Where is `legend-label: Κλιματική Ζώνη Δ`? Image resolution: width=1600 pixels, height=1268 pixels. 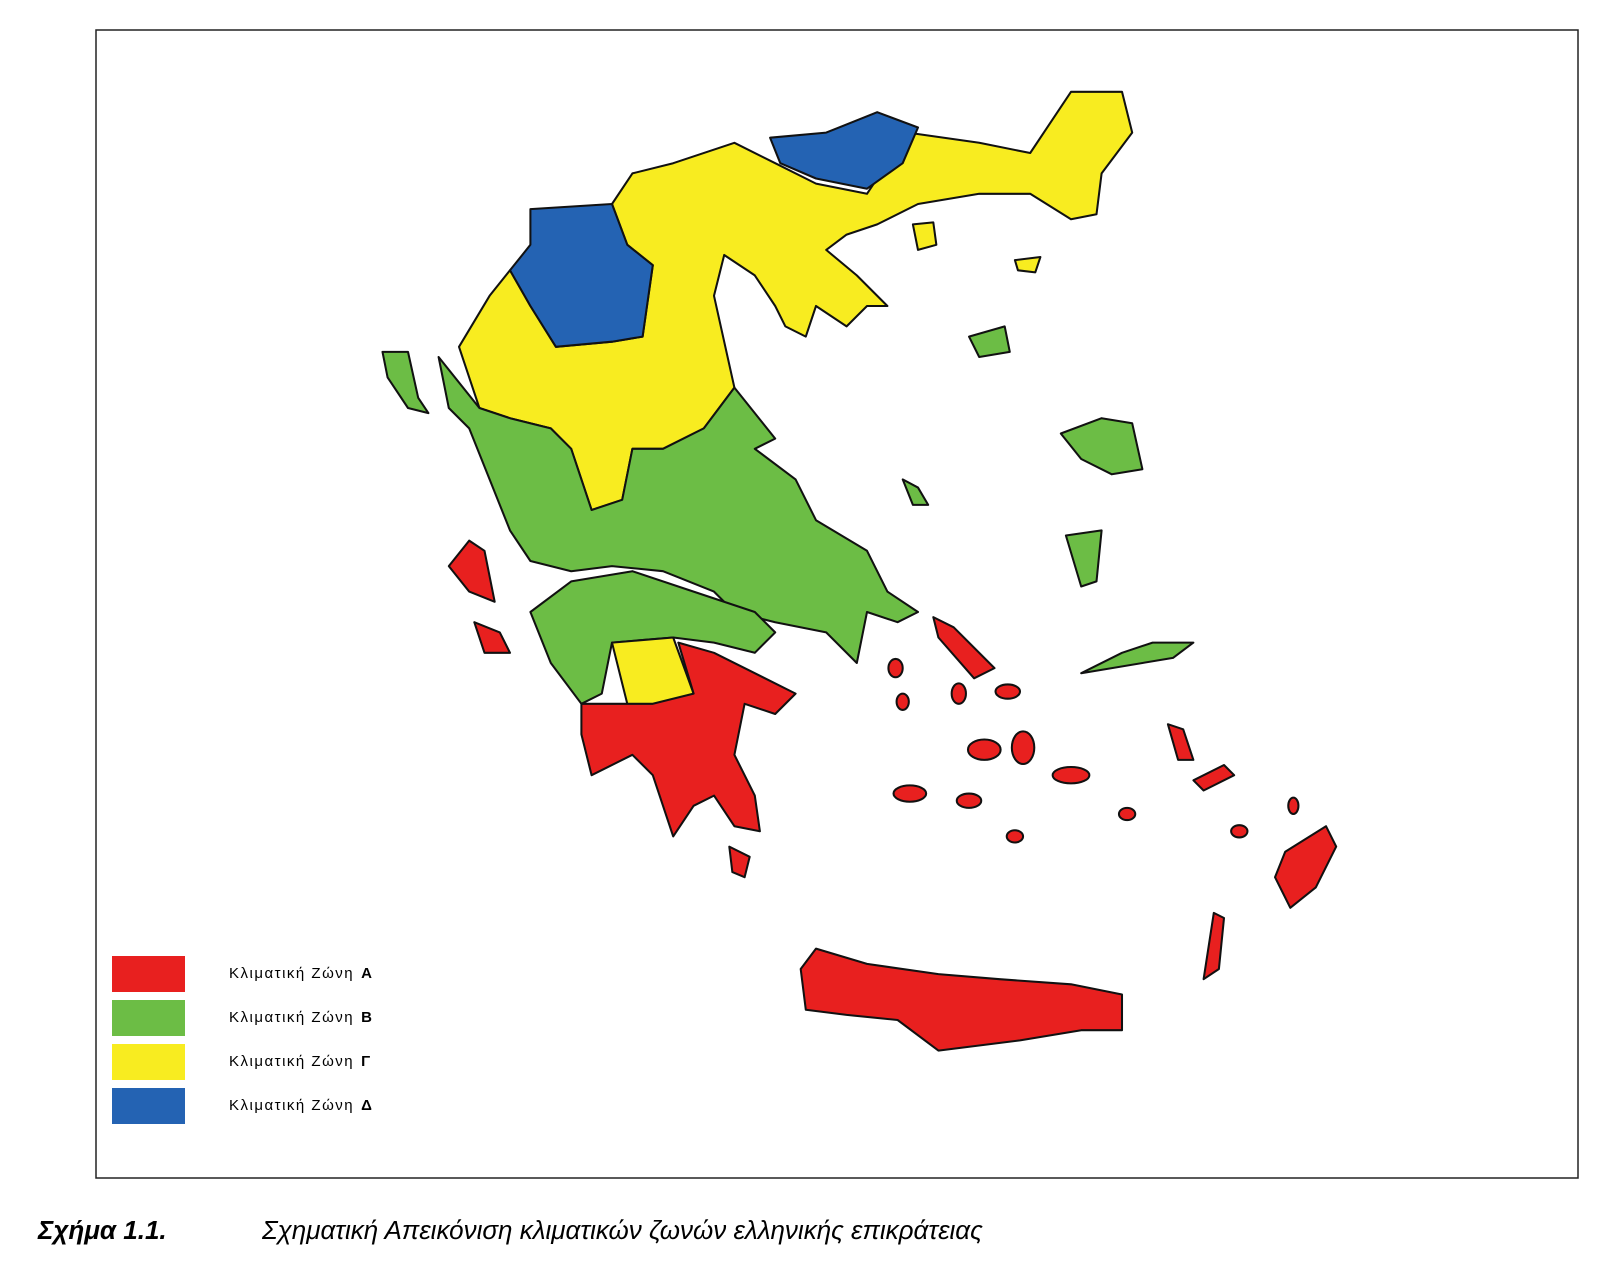 legend-label: Κλιματική Ζώνη Δ is located at coordinates (301, 1105).